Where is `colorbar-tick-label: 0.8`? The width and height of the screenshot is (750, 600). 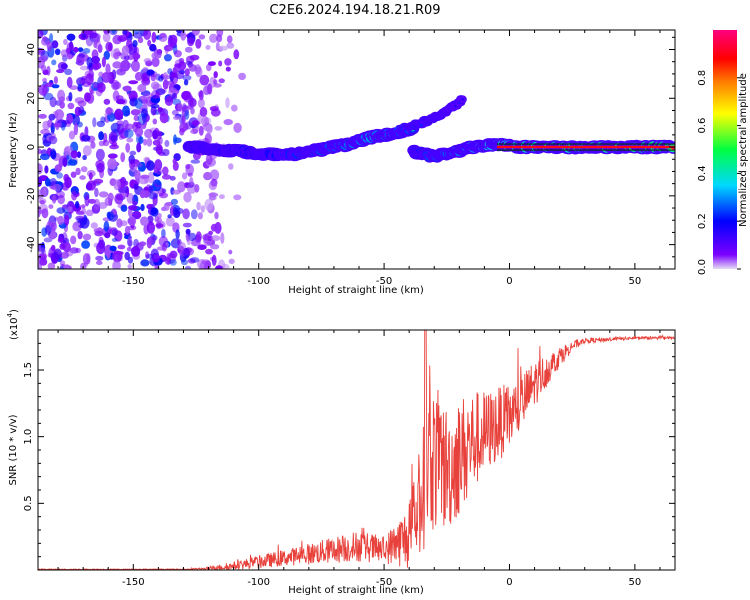 colorbar-tick-label: 0.8 is located at coordinates (702, 78).